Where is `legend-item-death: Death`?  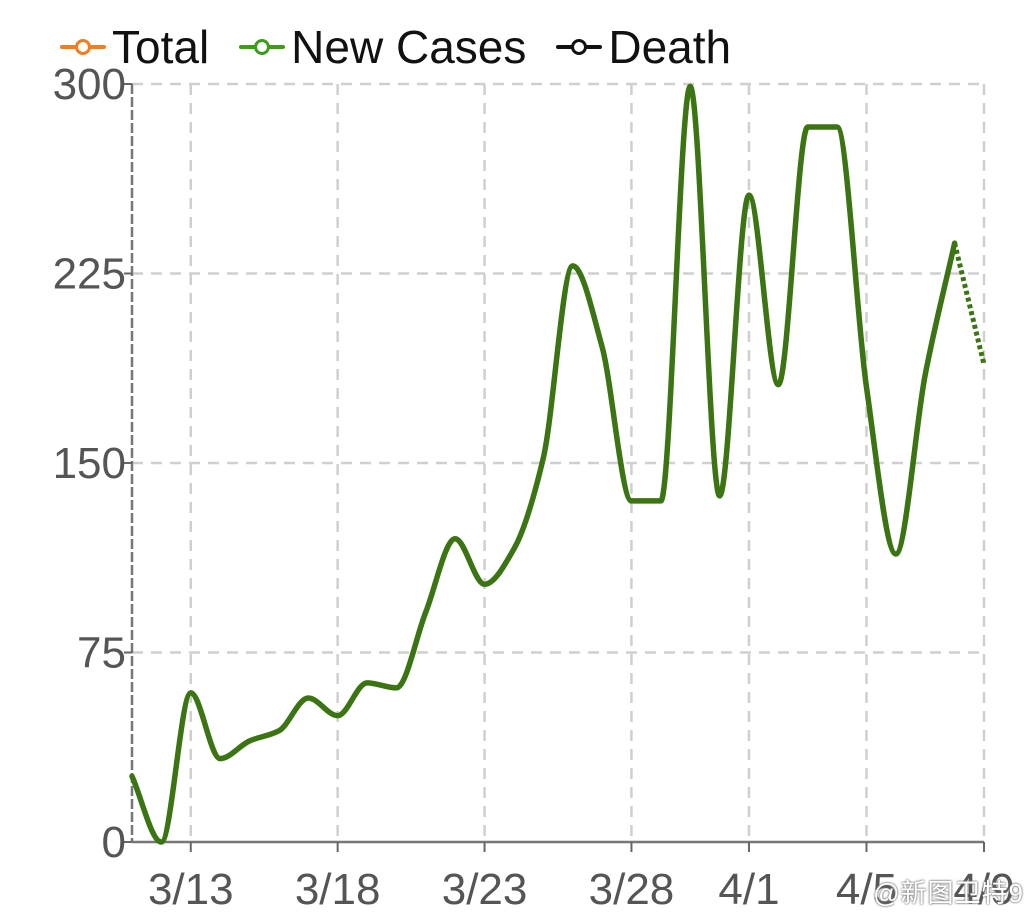
legend-item-death: Death is located at coordinates (643, 47).